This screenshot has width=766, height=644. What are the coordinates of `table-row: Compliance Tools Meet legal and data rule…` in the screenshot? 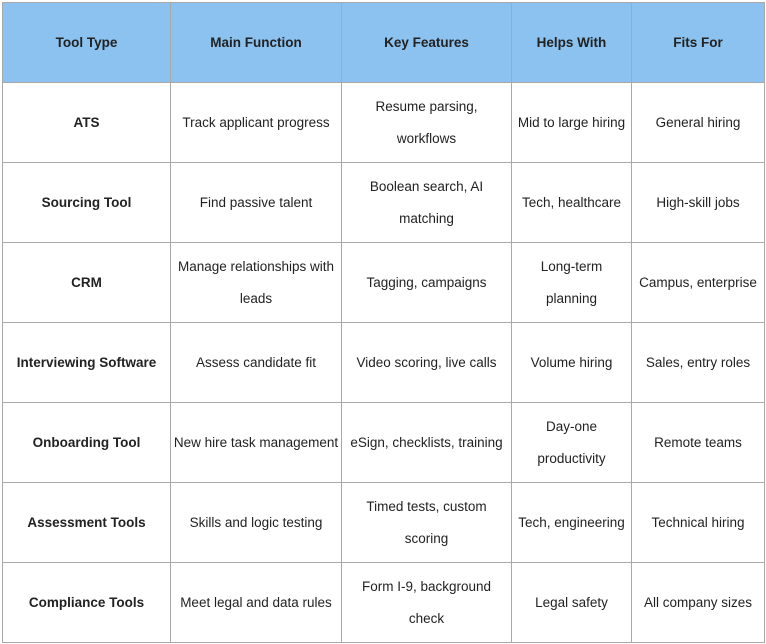 It's located at (383, 602).